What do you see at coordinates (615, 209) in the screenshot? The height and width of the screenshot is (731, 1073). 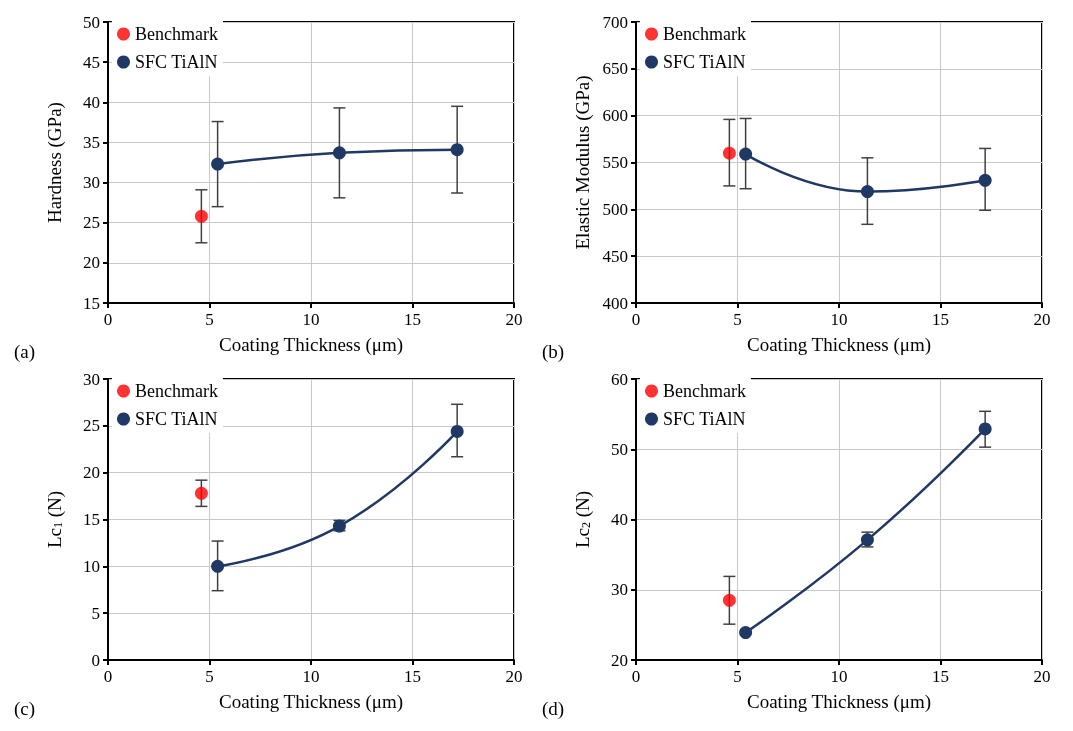 I see `y-tick-label: 500` at bounding box center [615, 209].